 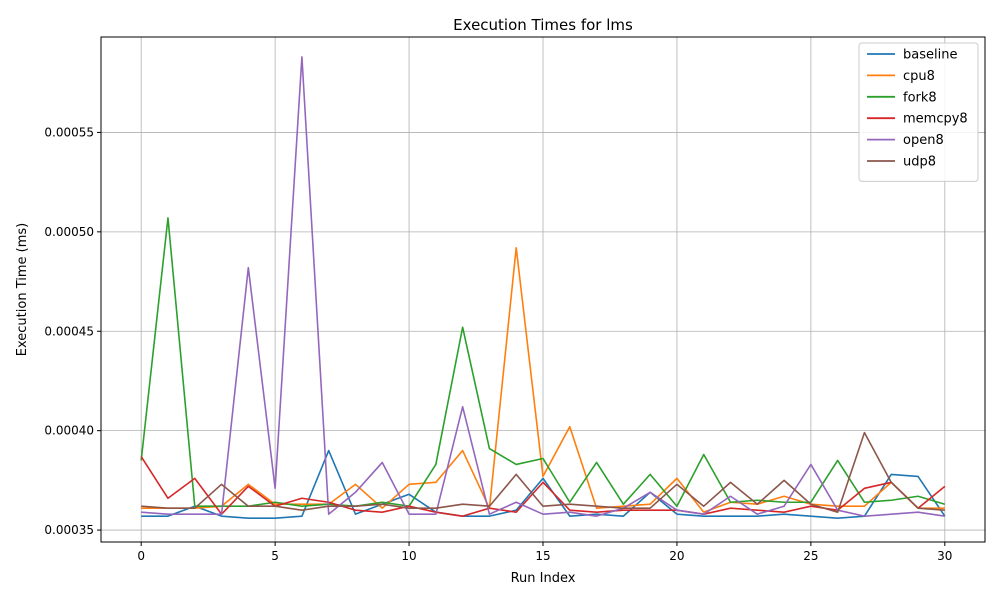 I want to click on legend-label-memcpy8: memcpy8, so click(x=935, y=119).